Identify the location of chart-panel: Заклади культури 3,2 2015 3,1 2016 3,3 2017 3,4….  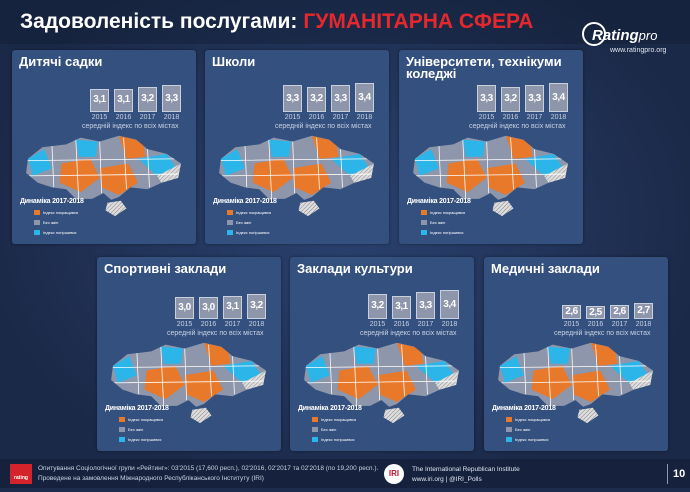
(382, 354).